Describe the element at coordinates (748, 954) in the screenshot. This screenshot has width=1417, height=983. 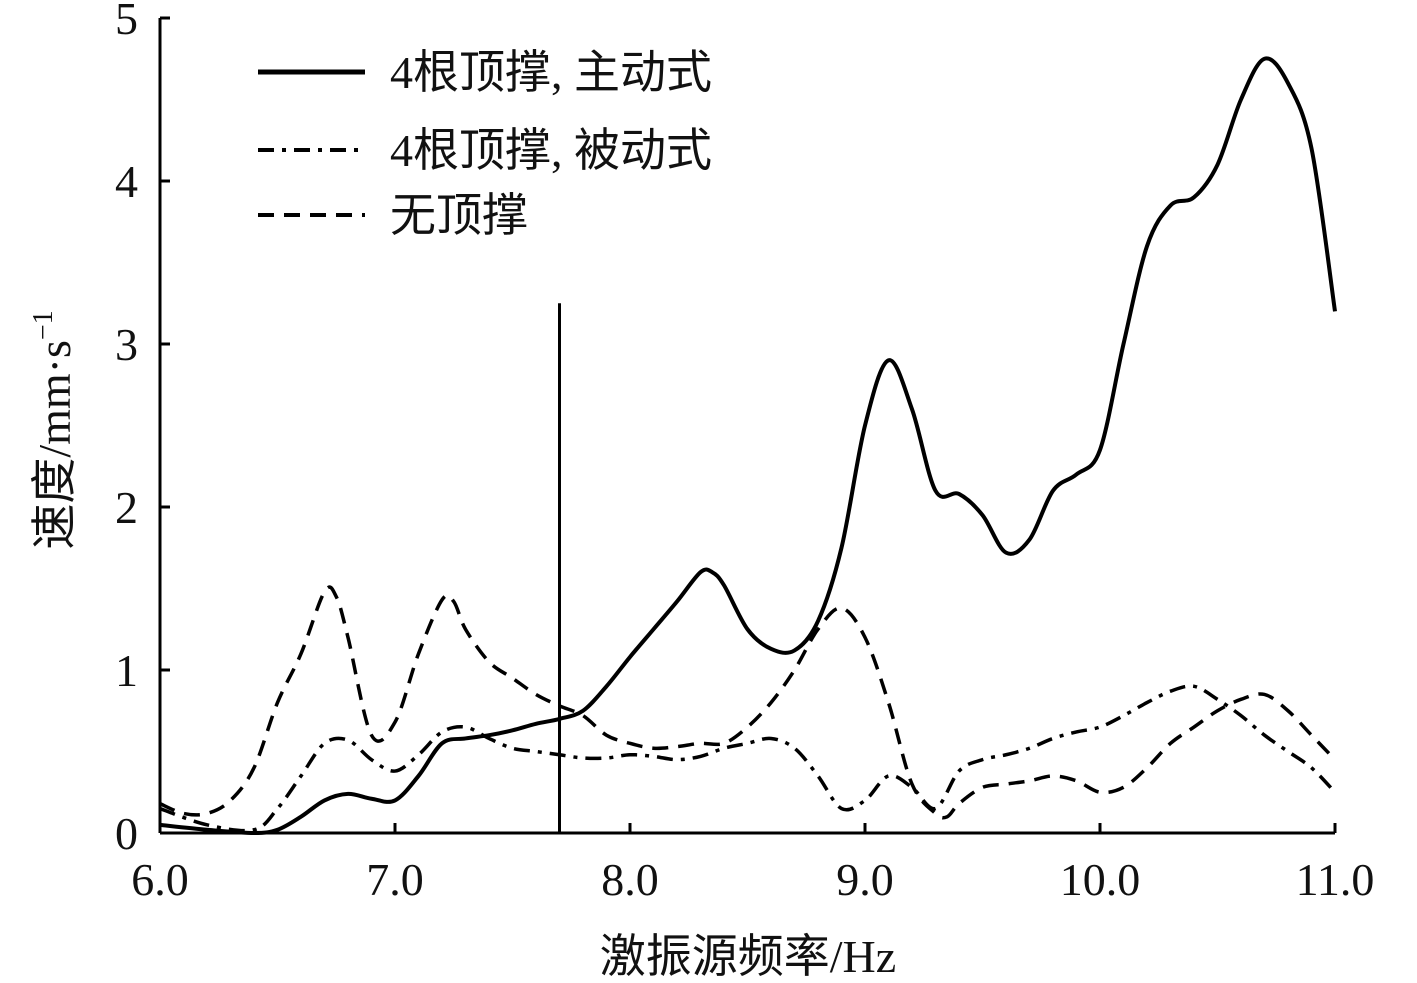
I see `x-axis-label: 激振源频率/Hz` at that location.